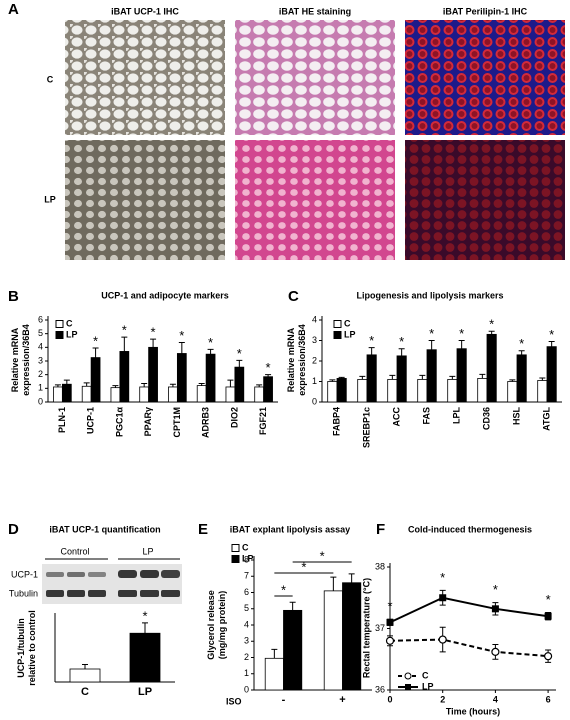  What do you see at coordinates (62, 420) in the screenshot?
I see `x-tick-label: PLN-1` at bounding box center [62, 420].